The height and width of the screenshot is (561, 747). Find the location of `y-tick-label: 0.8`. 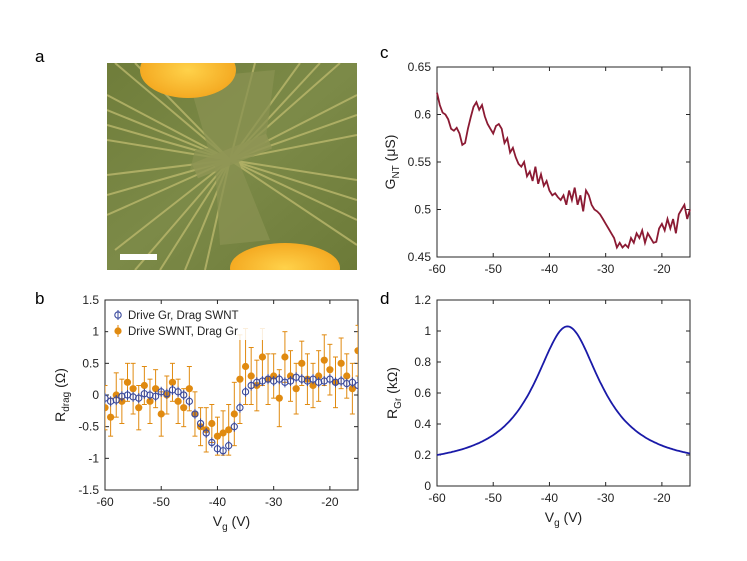

y-tick-label: 0.8 is located at coordinates (422, 362).